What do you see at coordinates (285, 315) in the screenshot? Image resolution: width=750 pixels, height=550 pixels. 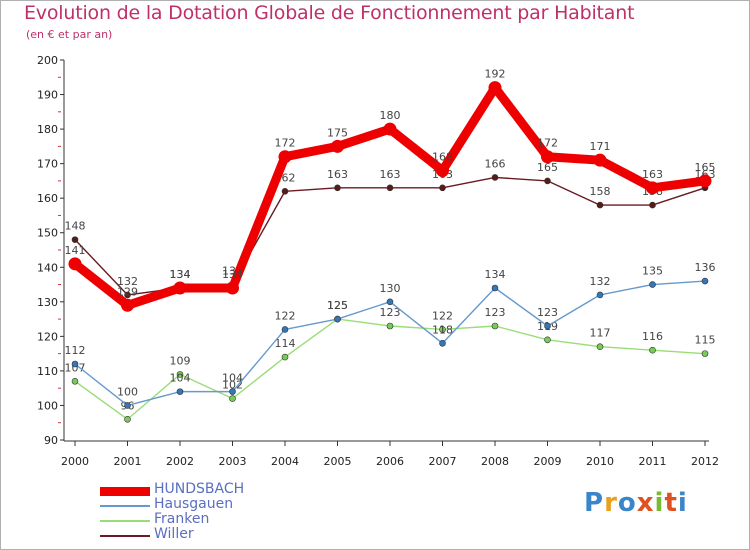 I see `data-label-hausgauen: 122` at bounding box center [285, 315].